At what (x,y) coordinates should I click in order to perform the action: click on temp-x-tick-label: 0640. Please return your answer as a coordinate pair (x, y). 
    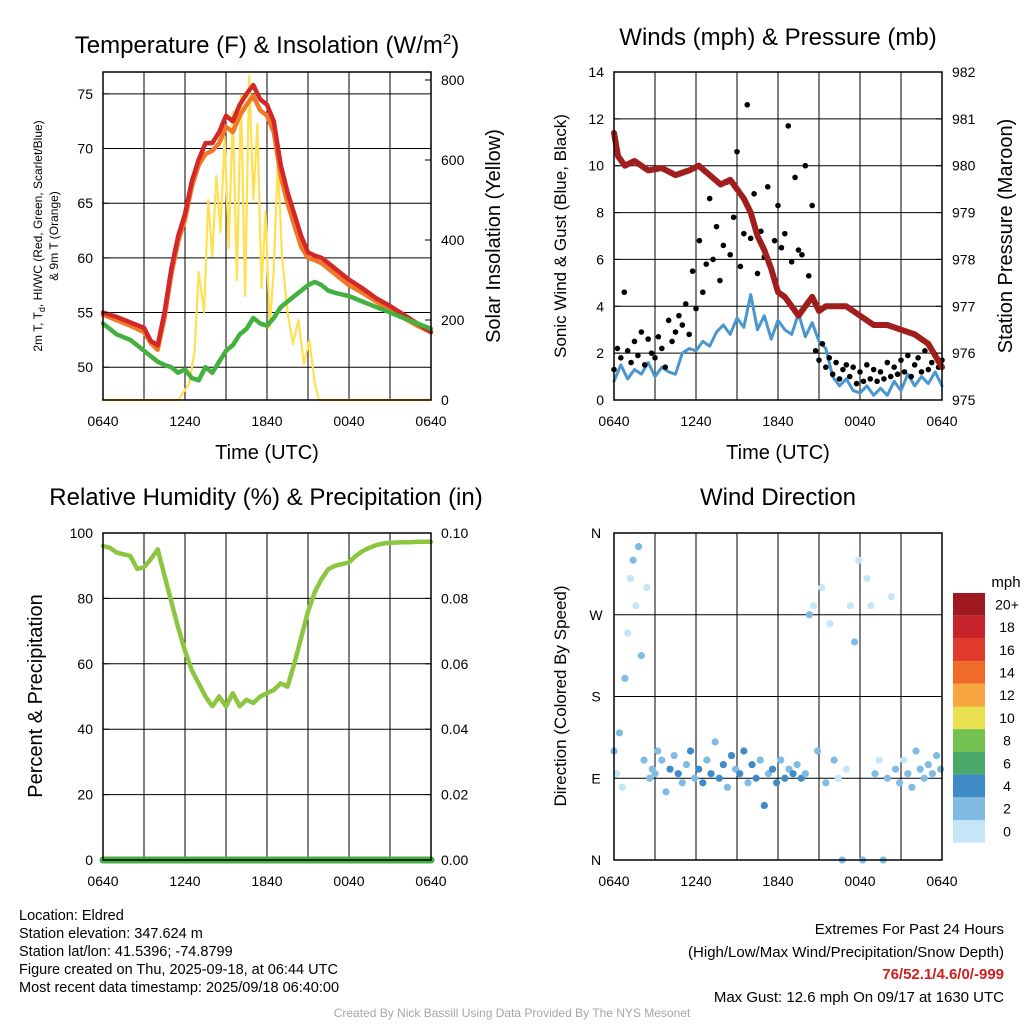
    Looking at the image, I should click on (430, 421).